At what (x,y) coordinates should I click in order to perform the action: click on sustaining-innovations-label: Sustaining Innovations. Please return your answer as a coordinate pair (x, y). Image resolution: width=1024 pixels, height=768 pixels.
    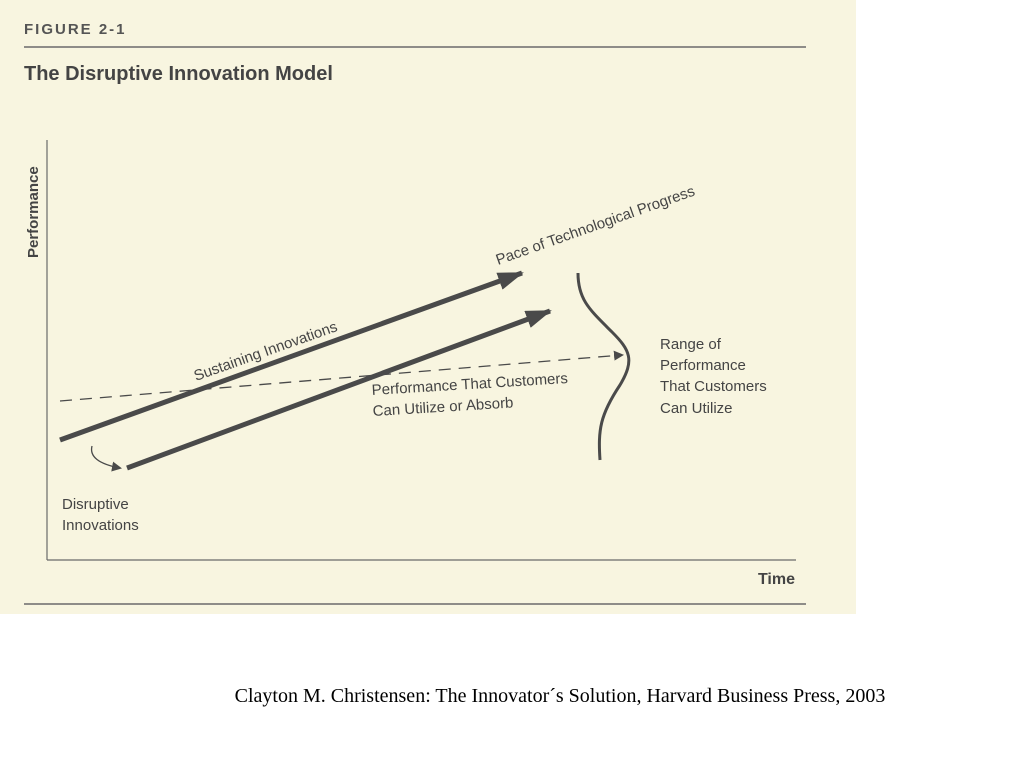
    Looking at the image, I should click on (266, 351).